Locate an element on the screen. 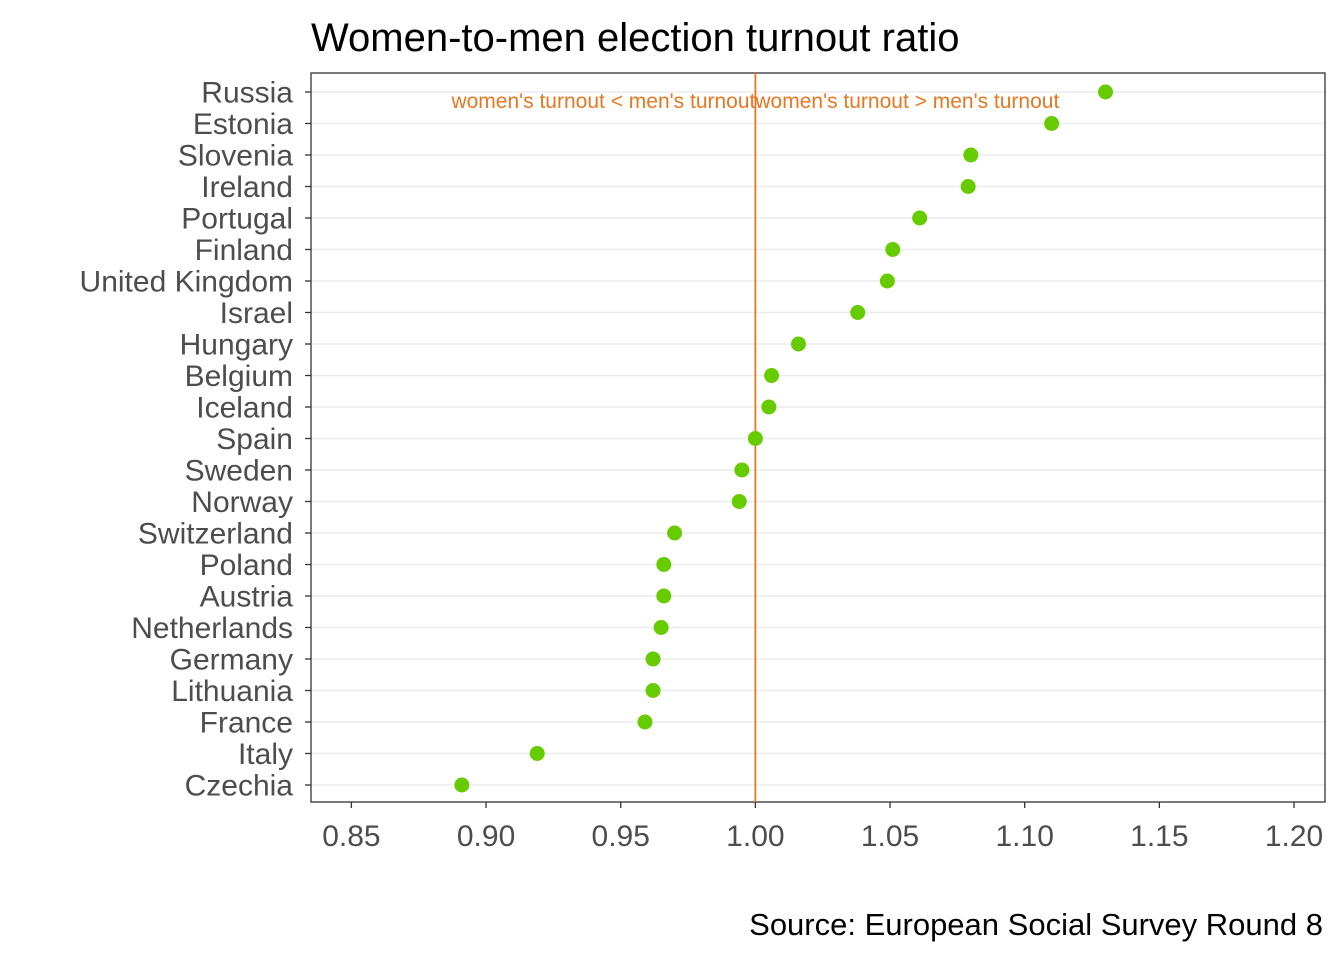 The height and width of the screenshot is (960, 1344). y-tick-label: Switzerland is located at coordinates (215, 534).